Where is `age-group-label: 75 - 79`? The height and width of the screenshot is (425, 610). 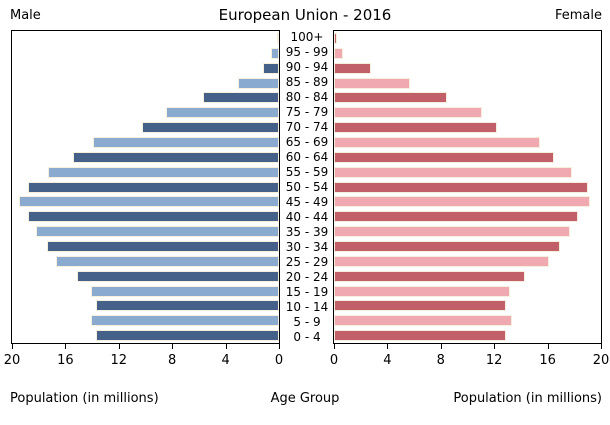
age-group-label: 75 - 79 is located at coordinates (307, 112).